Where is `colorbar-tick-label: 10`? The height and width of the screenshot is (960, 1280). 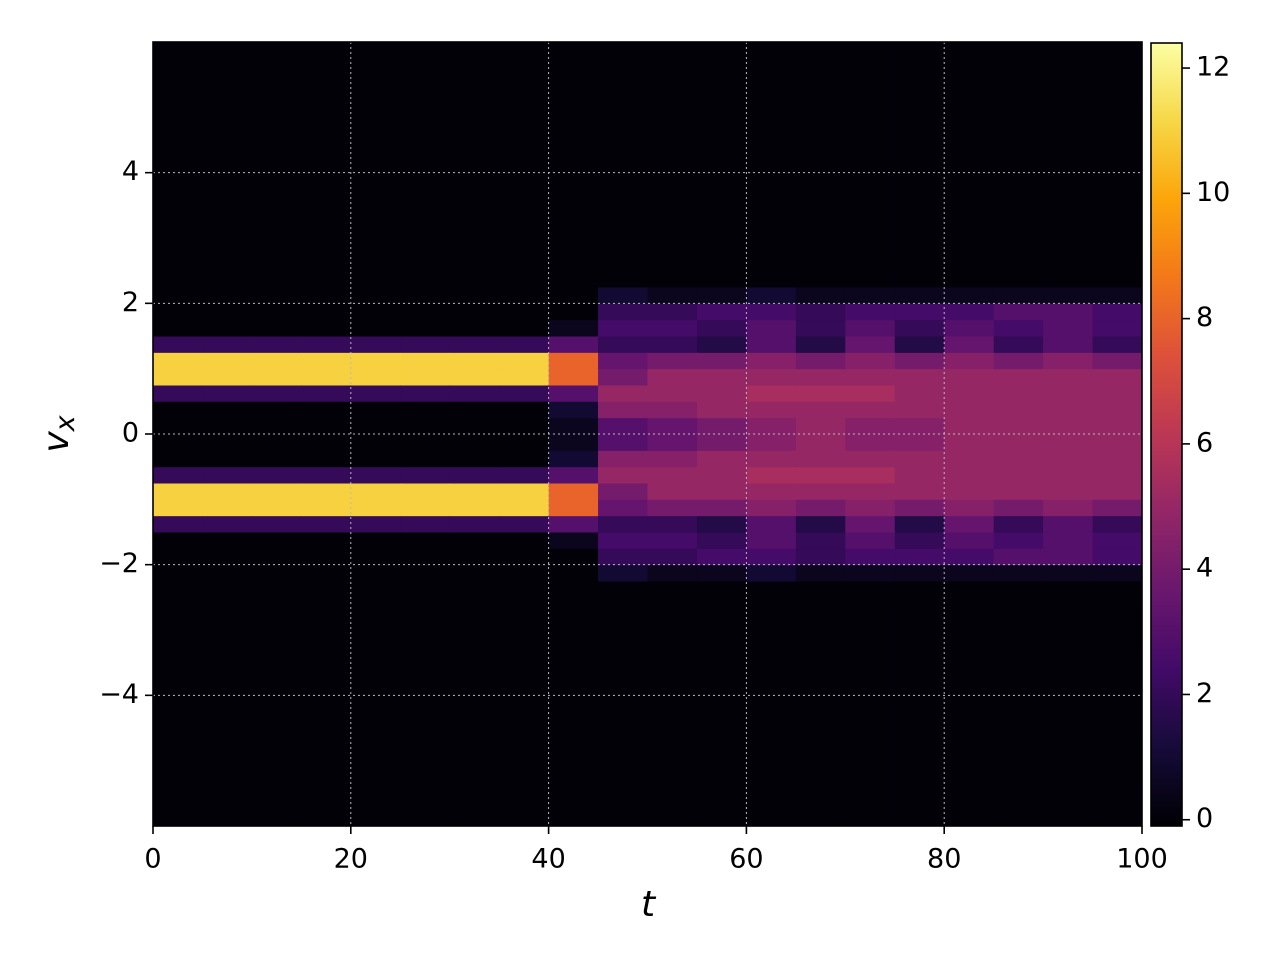 colorbar-tick-label: 10 is located at coordinates (1213, 192).